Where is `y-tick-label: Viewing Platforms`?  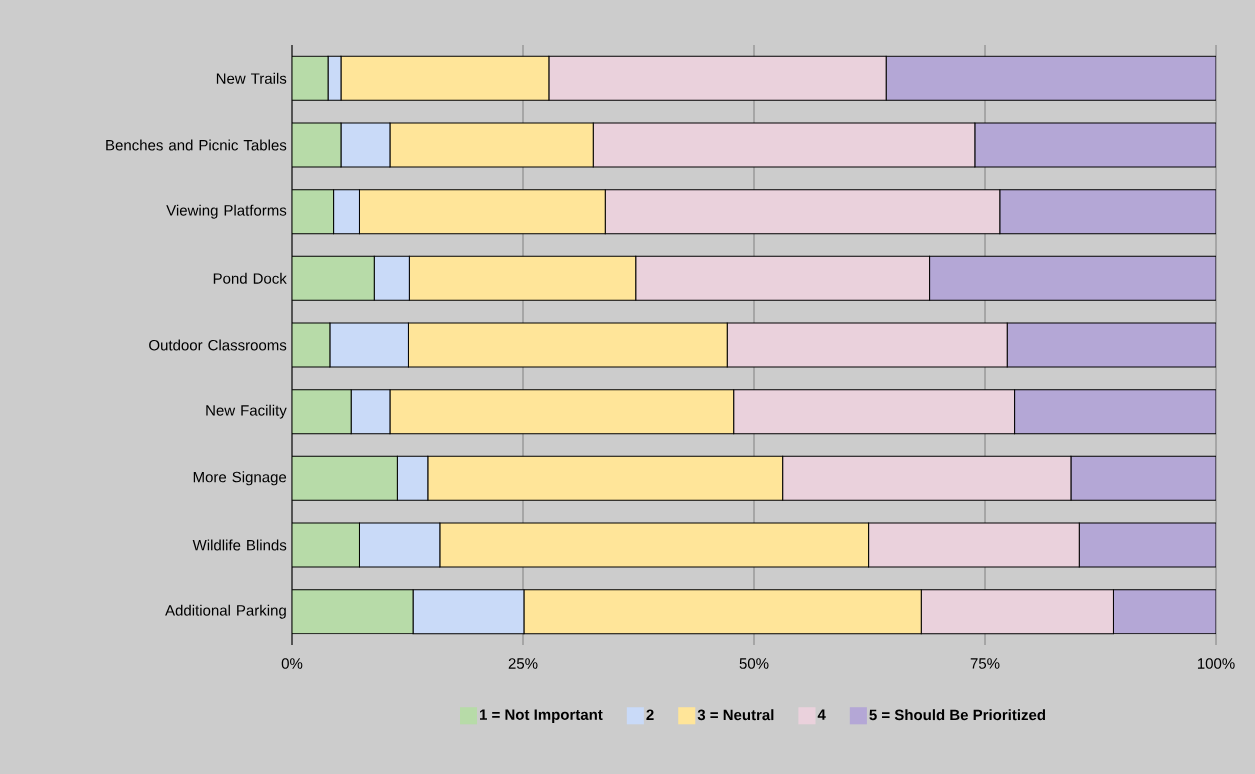
y-tick-label: Viewing Platforms is located at coordinates (226, 211).